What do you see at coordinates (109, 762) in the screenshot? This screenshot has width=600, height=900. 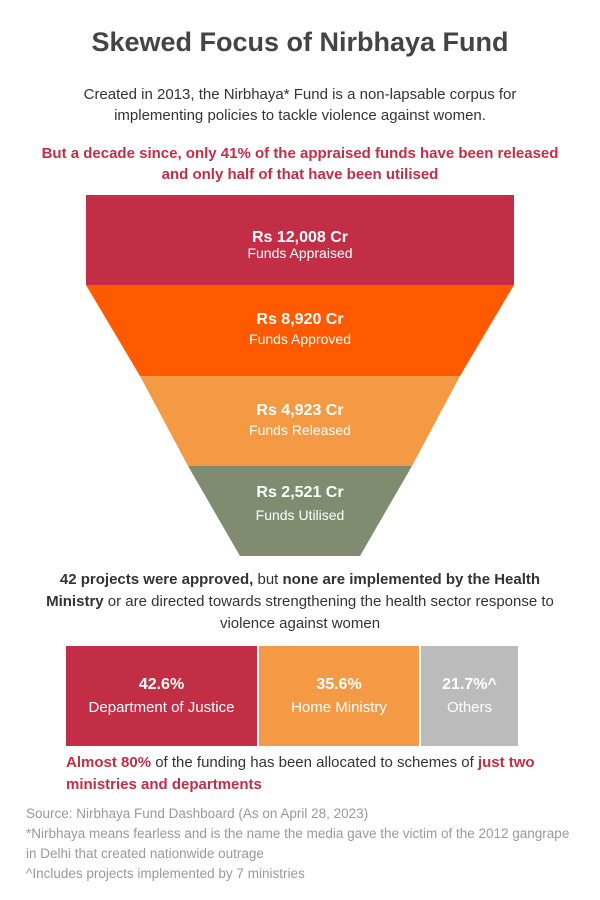 I see `allocation-share-text: Almost 80%` at bounding box center [109, 762].